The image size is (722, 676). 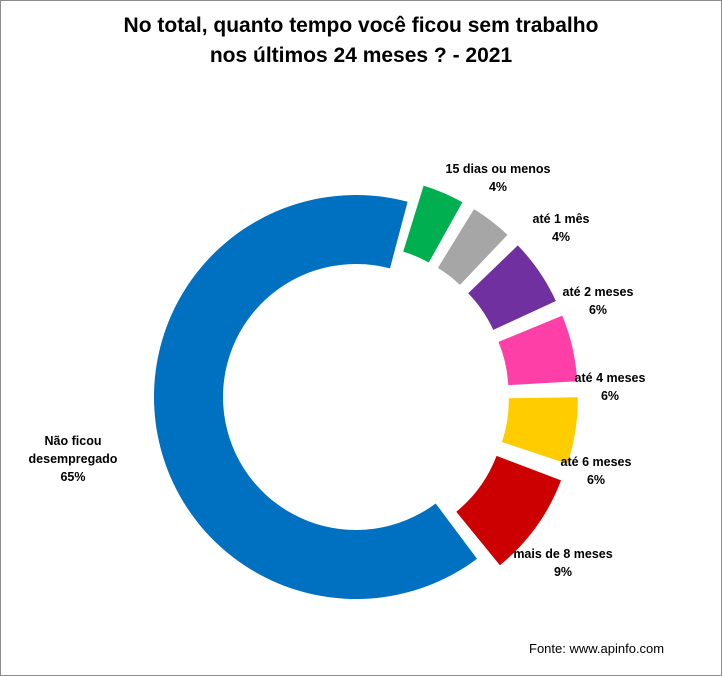 What do you see at coordinates (472, 247) in the screenshot?
I see `donut-slice-ate-1-mes` at bounding box center [472, 247].